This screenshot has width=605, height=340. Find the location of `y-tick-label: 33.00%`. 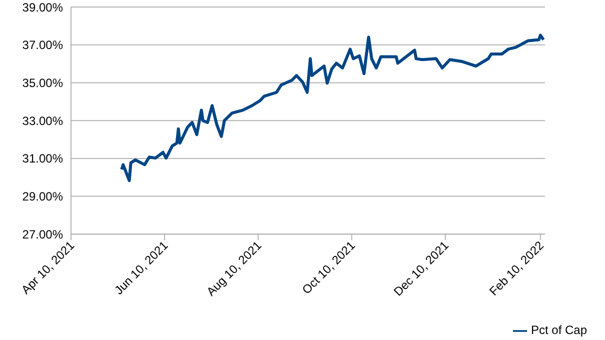

y-tick-label: 33.00% is located at coordinates (43, 121).